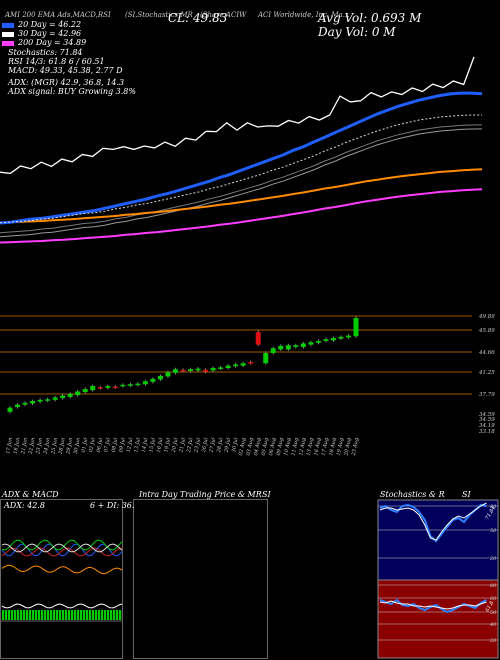 The width and height of the screenshot is (500, 660). I want to click on stoch-panel-title: Stochastics & R, so click(412, 494).